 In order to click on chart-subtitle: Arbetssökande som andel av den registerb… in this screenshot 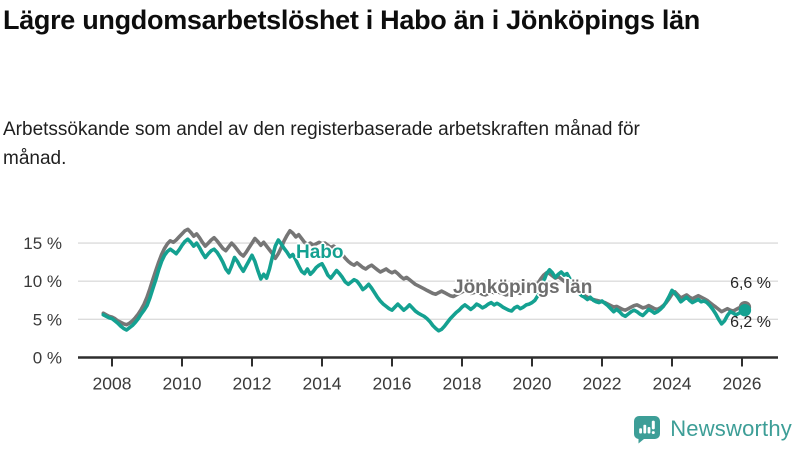, I will do `click(321, 144)`.